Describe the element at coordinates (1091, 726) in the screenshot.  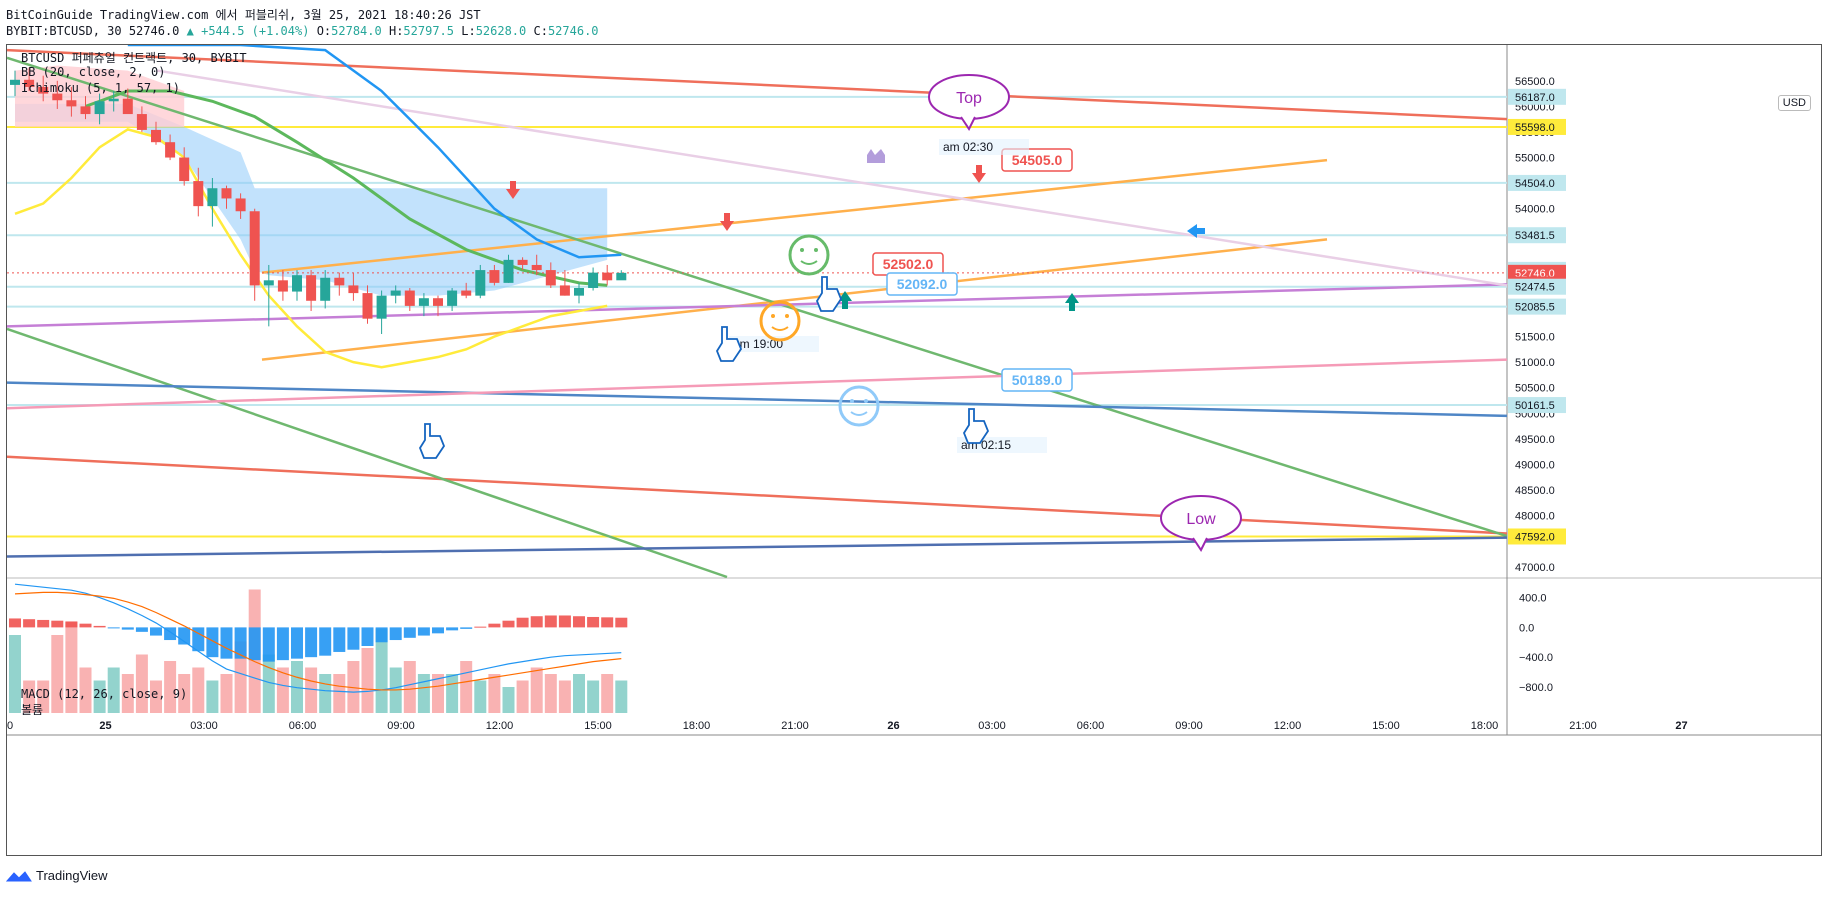
I see `time-tick-label: 06:00` at that location.